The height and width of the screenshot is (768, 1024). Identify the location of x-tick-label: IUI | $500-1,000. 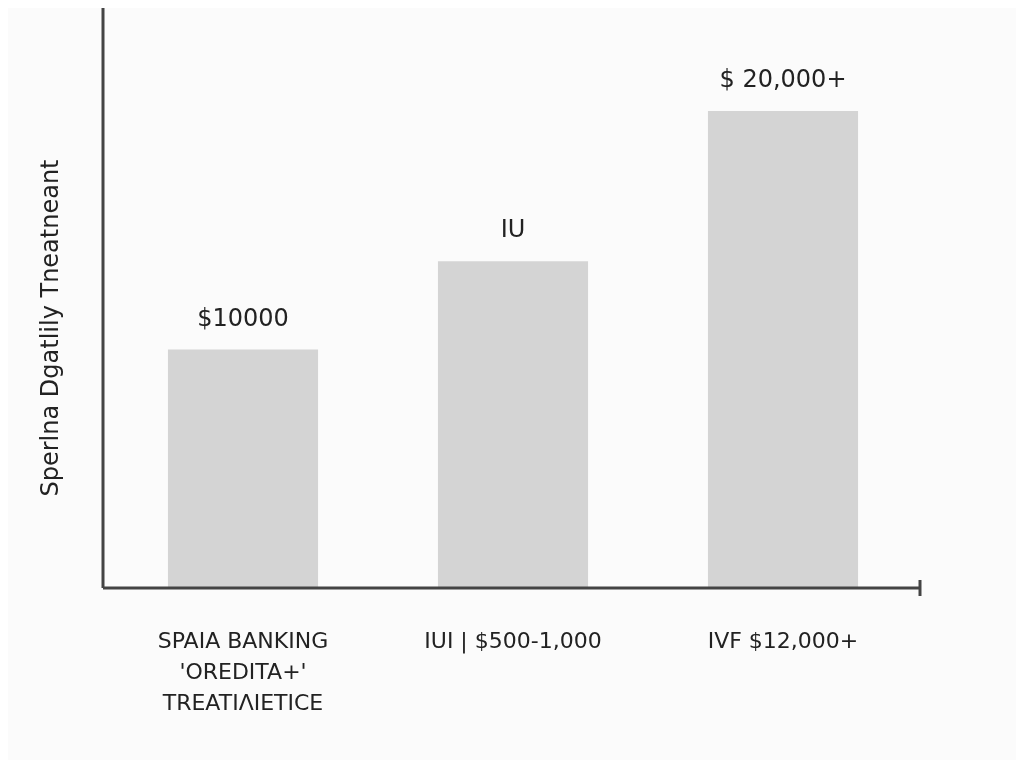
(513, 641).